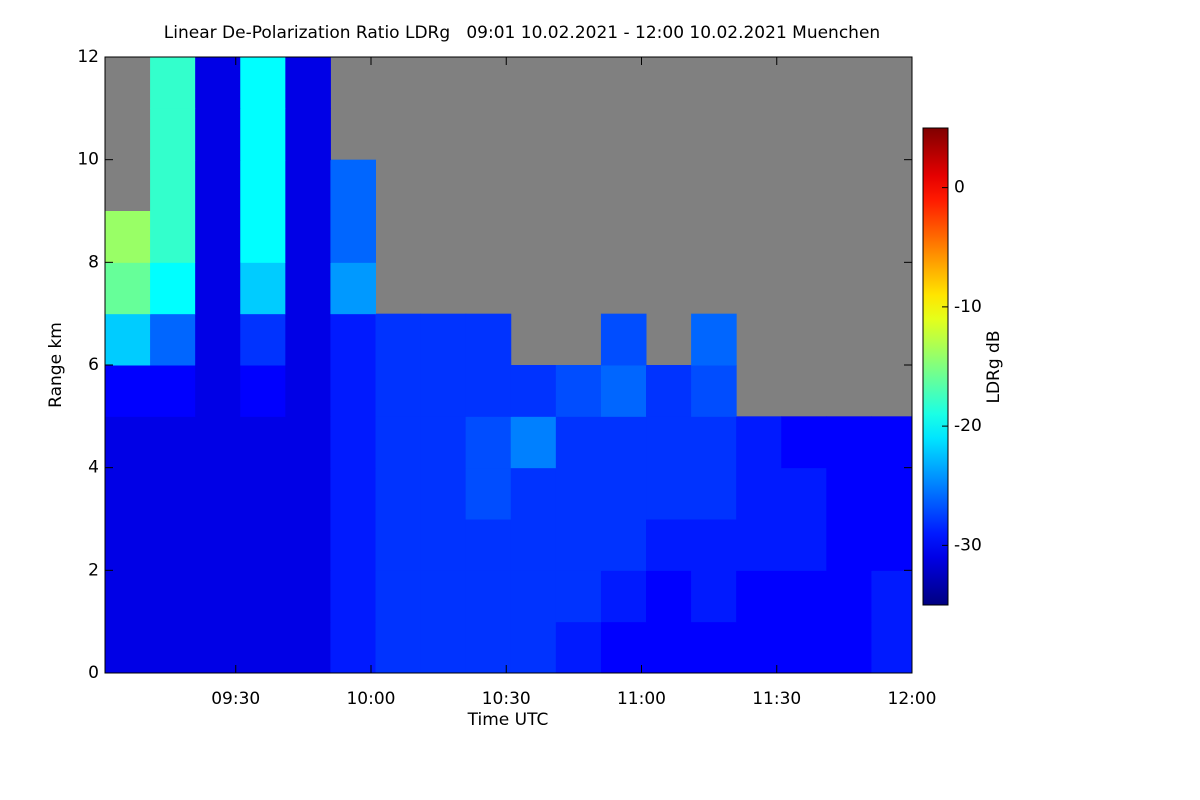 Image resolution: width=1200 pixels, height=800 pixels. I want to click on x-tick-label: 09:30, so click(235, 699).